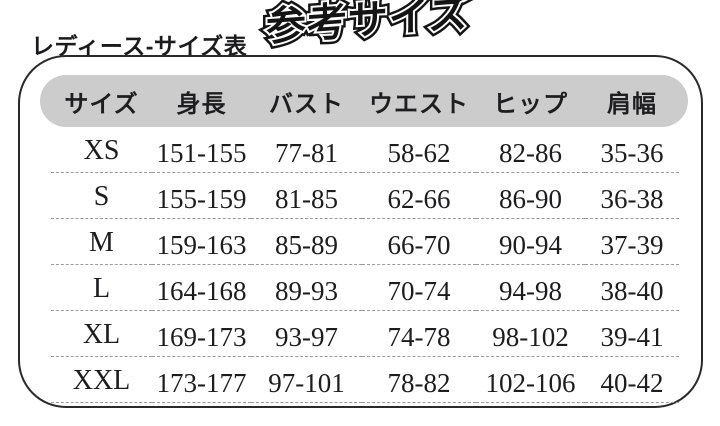 Image resolution: width=720 pixels, height=426 pixels. I want to click on bust-cell: 81-85, so click(306, 195).